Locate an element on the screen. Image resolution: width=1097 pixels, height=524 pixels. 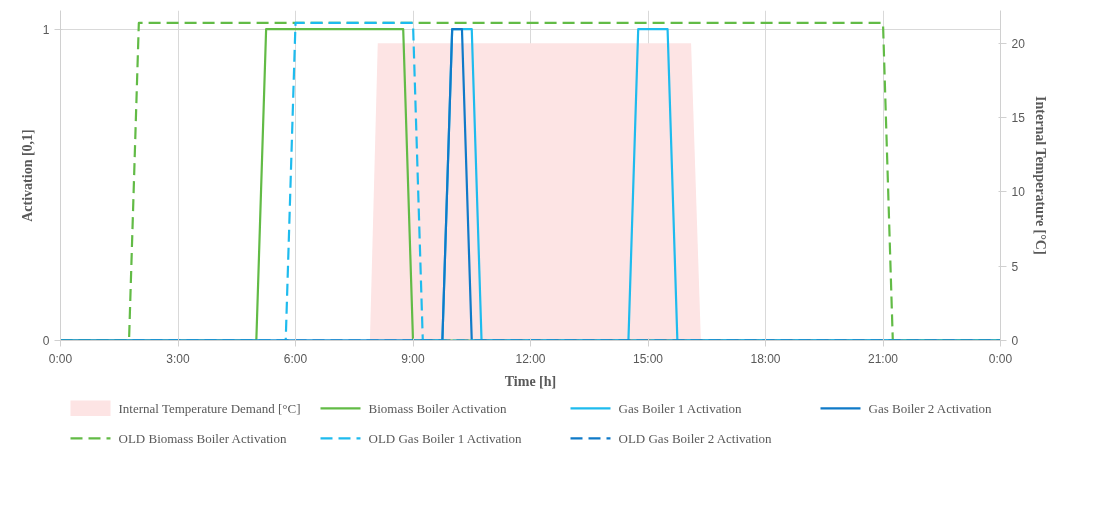
y2-tick-label: 15 is located at coordinates (1018, 118).